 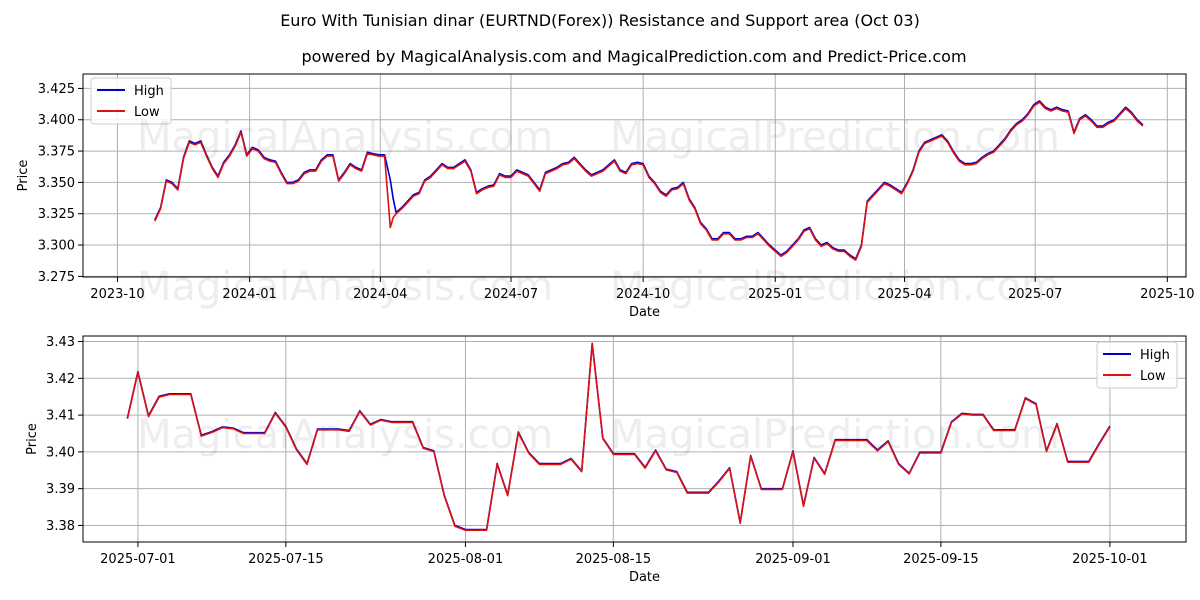 What do you see at coordinates (941, 559) in the screenshot?
I see `x-tick-label: 2025-09-15` at bounding box center [941, 559].